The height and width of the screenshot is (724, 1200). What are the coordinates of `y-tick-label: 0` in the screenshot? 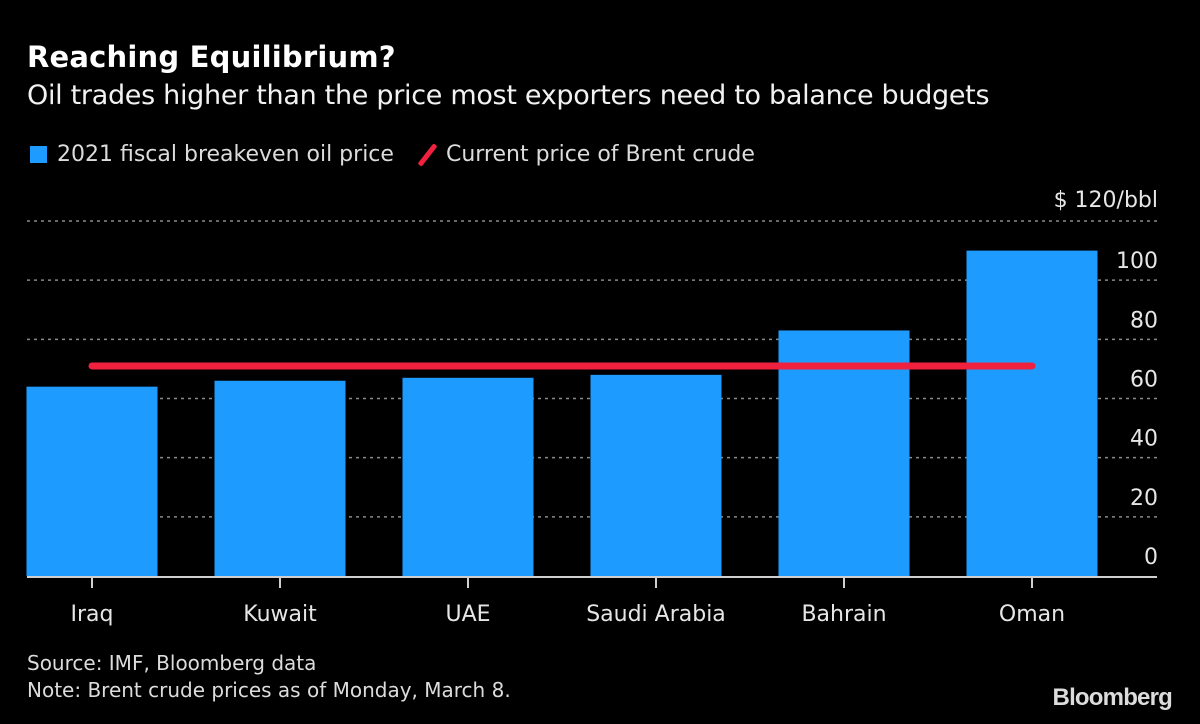 It's located at (1151, 557).